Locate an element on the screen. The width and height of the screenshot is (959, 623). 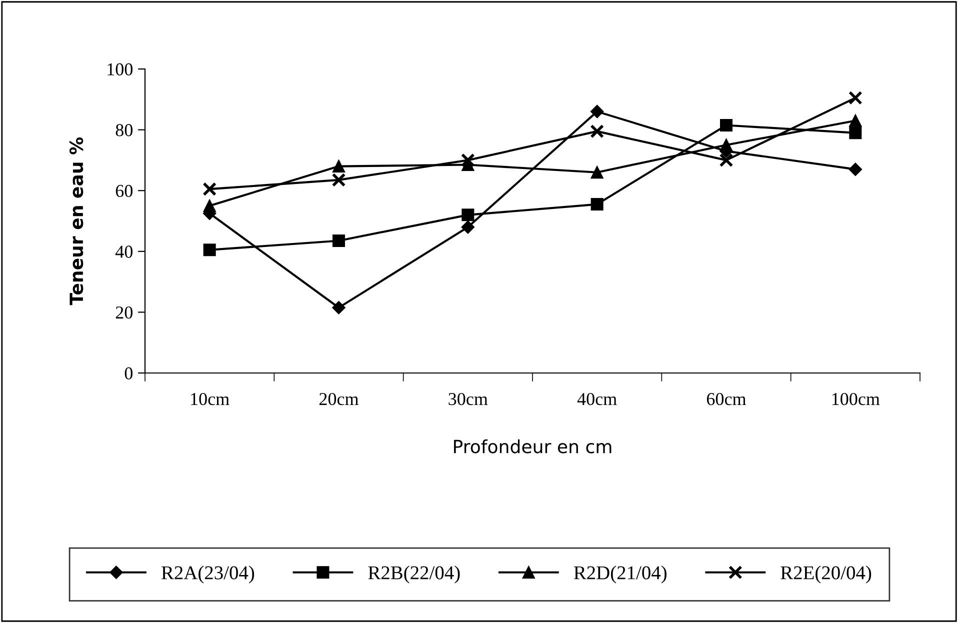
legend-label: R2B(22/04) is located at coordinates (414, 575).